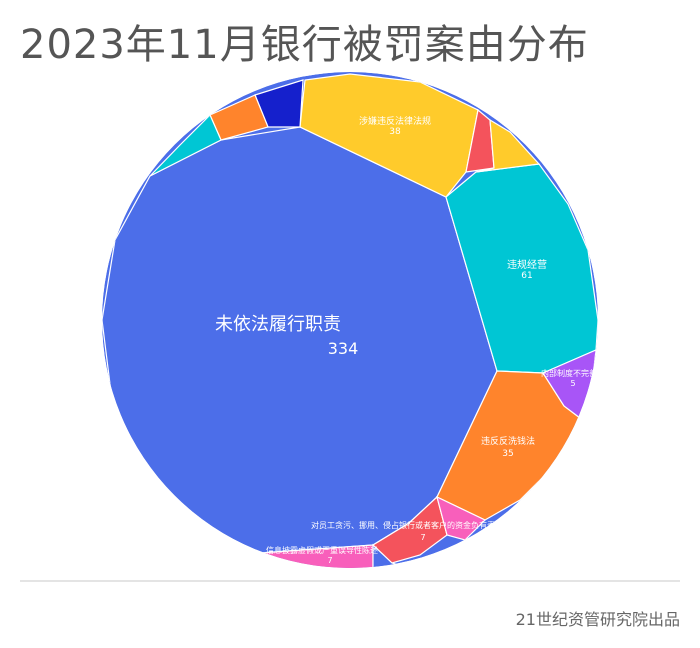  What do you see at coordinates (304, 45) in the screenshot?
I see `chart-title: 2023年11月银行被罚案由分布` at bounding box center [304, 45].